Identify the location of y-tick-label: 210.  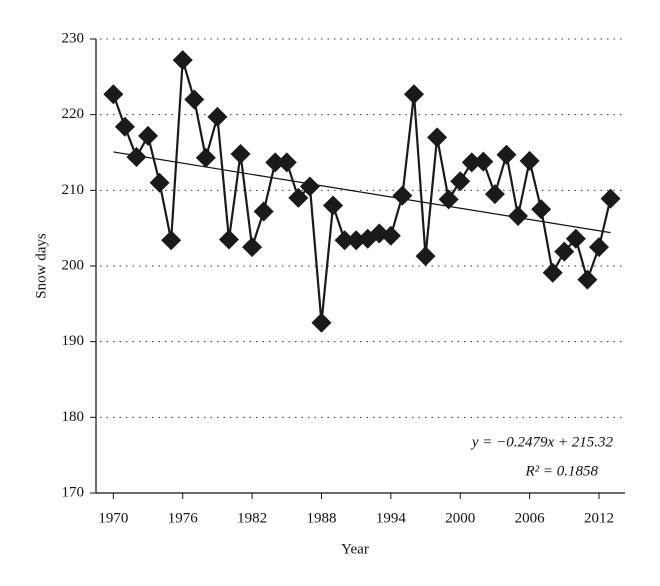
(73, 190).